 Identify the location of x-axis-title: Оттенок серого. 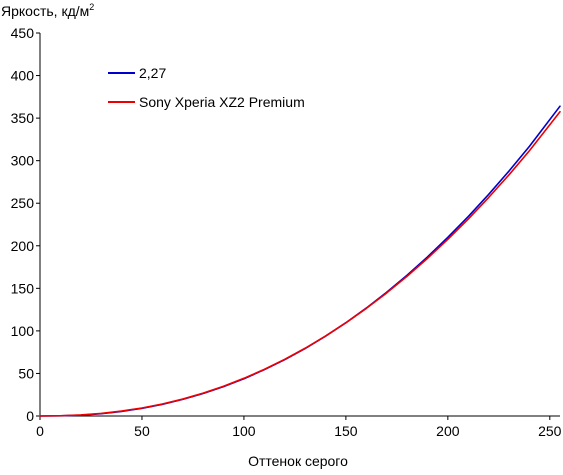
(298, 461).